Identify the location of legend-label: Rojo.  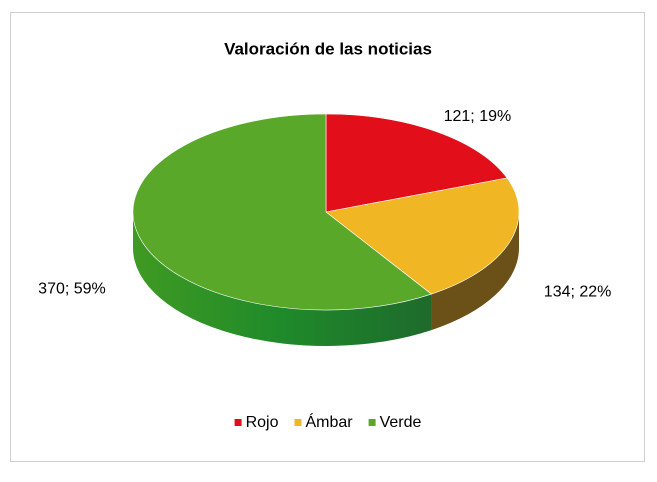
(262, 422).